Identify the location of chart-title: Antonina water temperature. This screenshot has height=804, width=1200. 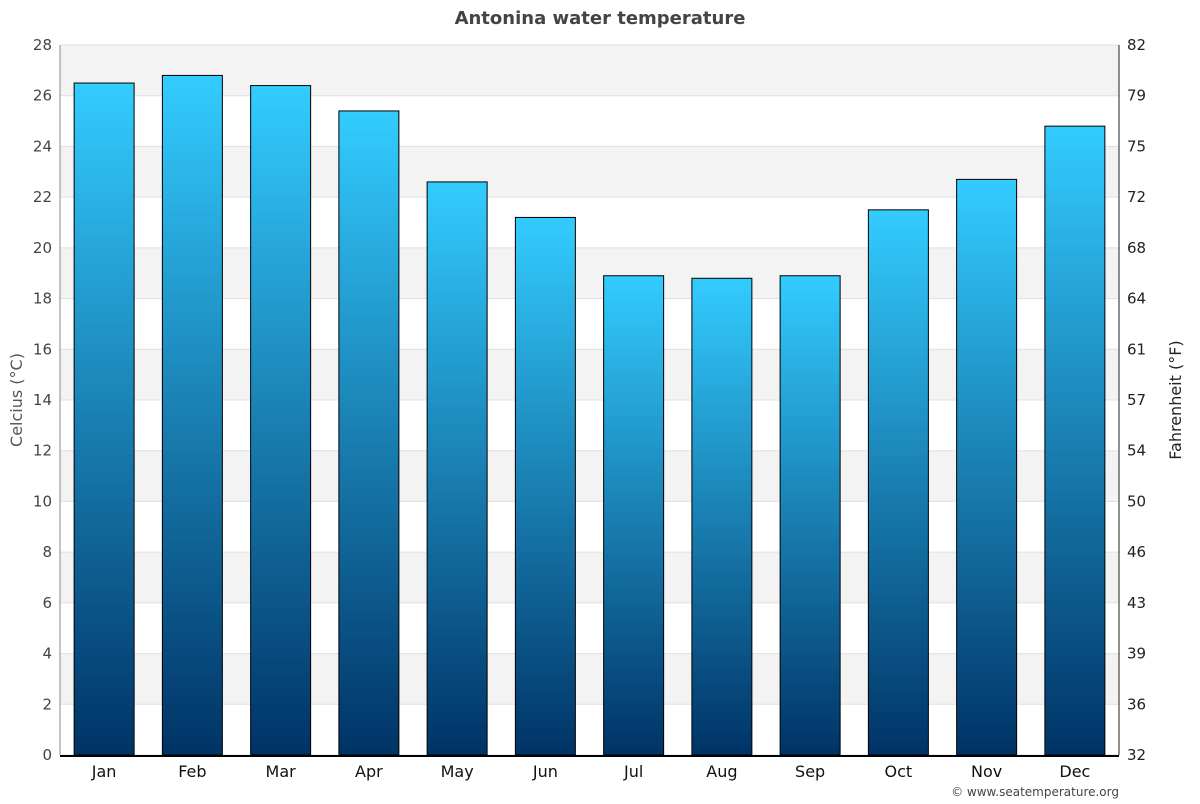
(600, 18).